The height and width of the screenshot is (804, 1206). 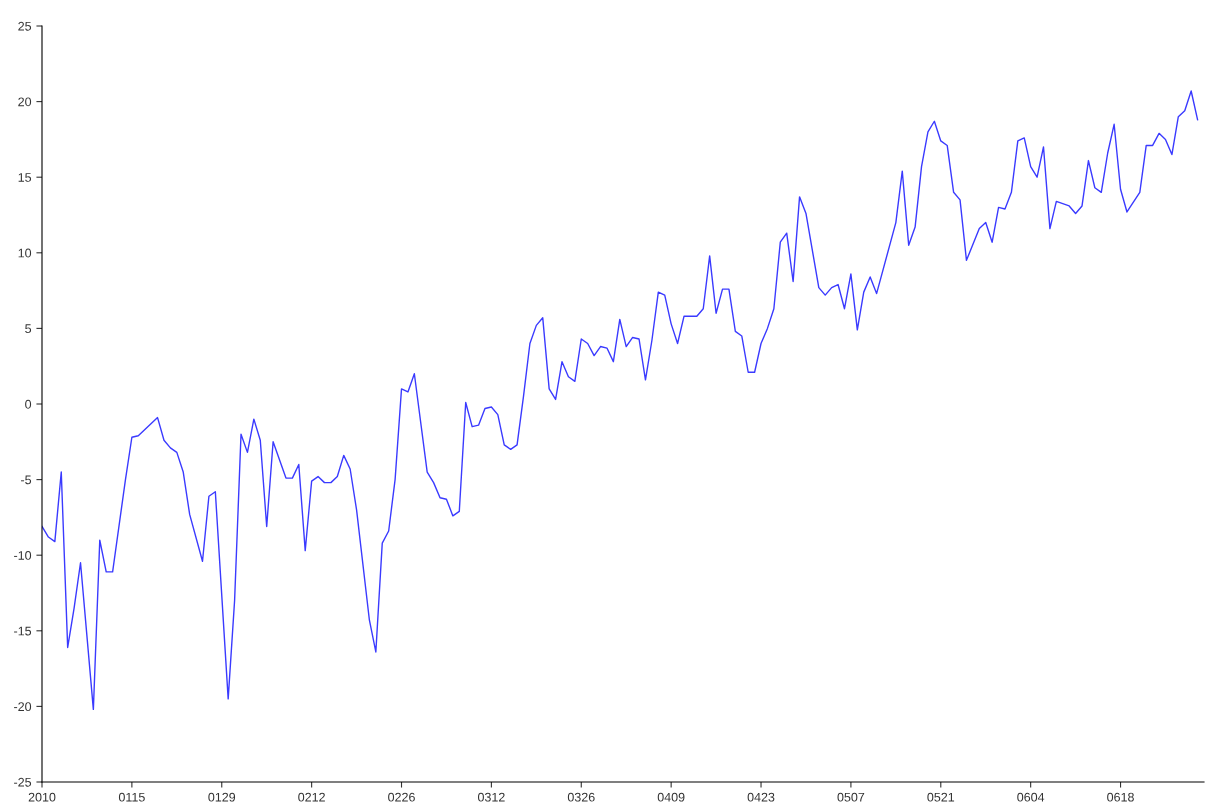 What do you see at coordinates (222, 797) in the screenshot?
I see `x-tick-label: 0129` at bounding box center [222, 797].